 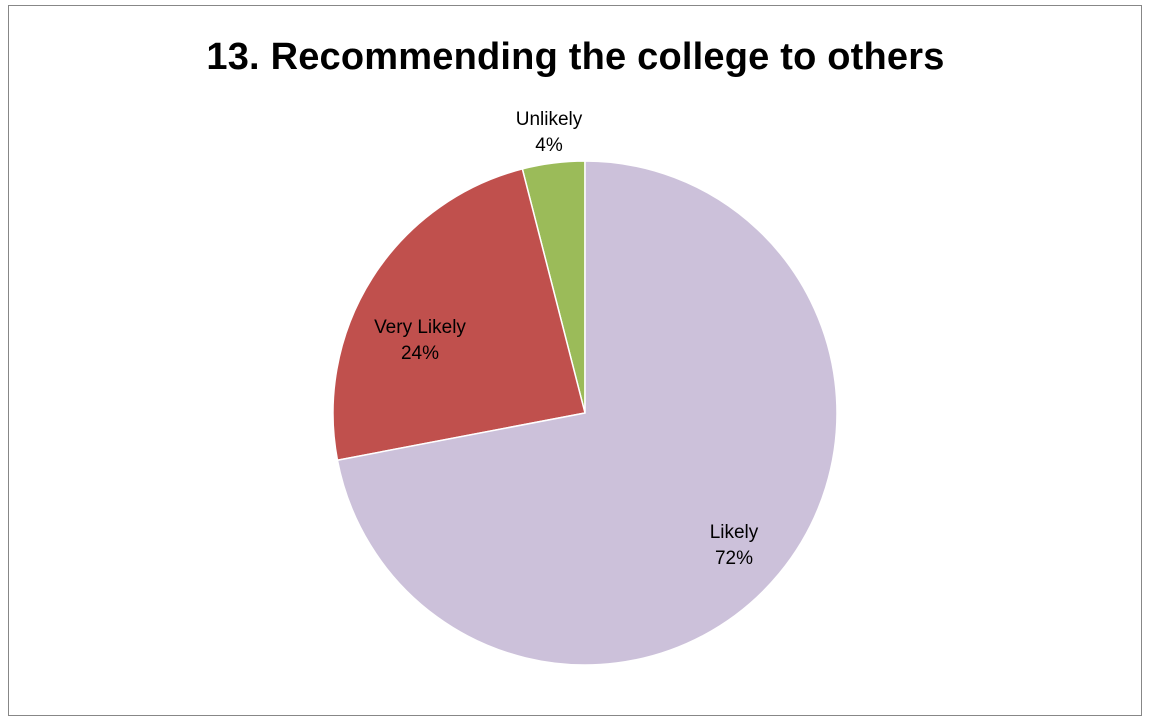 I want to click on chart-title: 13. Recommending the college to others, so click(x=575, y=57).